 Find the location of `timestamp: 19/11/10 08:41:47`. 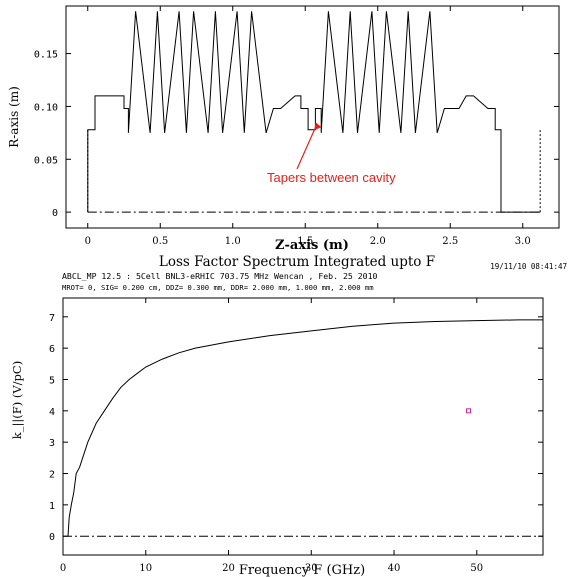

timestamp: 19/11/10 08:41:47 is located at coordinates (528, 266).